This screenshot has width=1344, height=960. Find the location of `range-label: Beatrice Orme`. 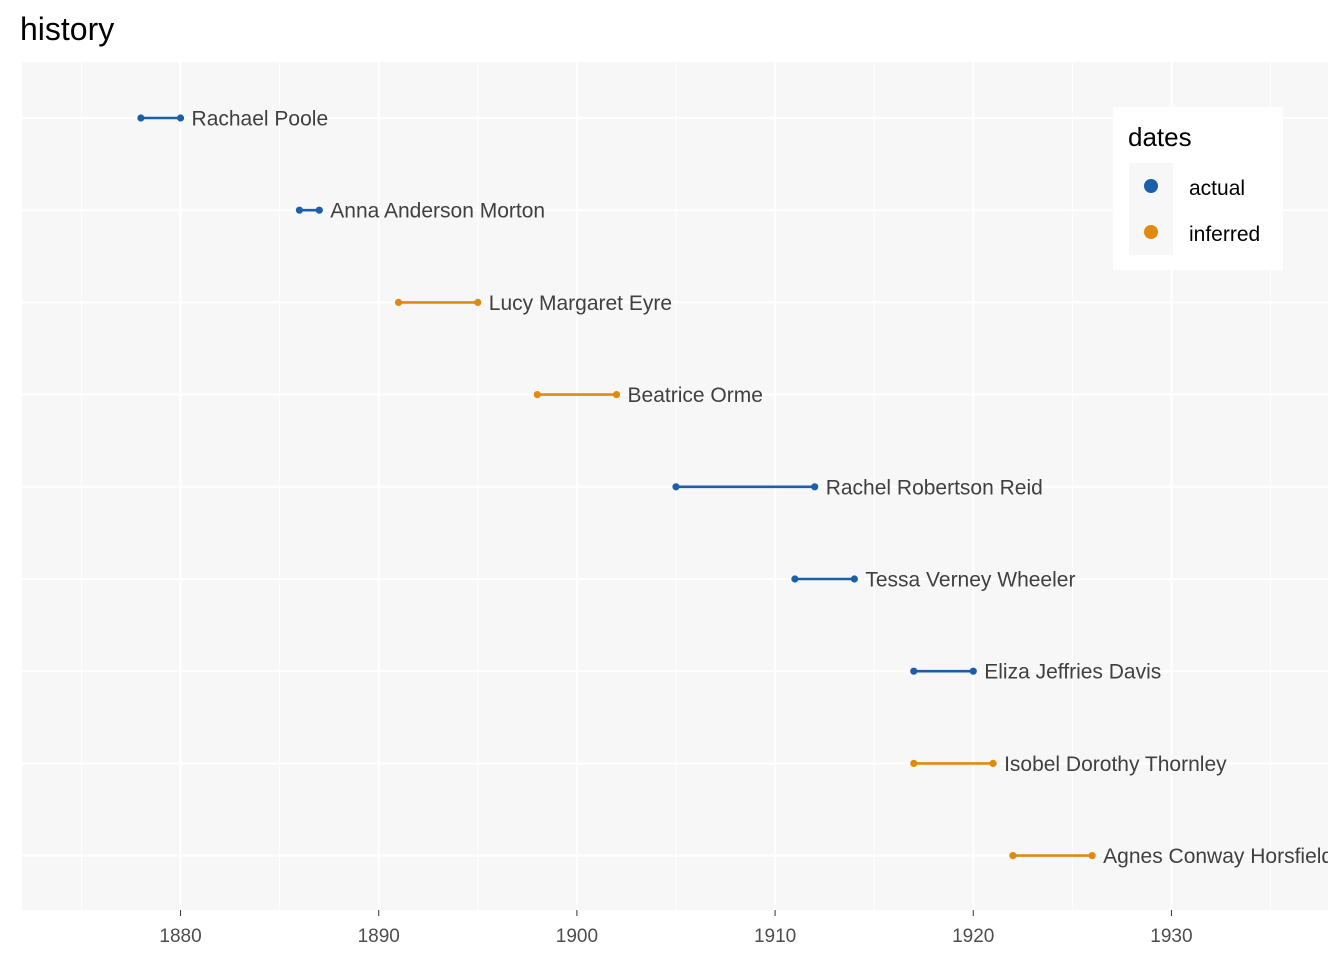

range-label: Beatrice Orme is located at coordinates (695, 395).